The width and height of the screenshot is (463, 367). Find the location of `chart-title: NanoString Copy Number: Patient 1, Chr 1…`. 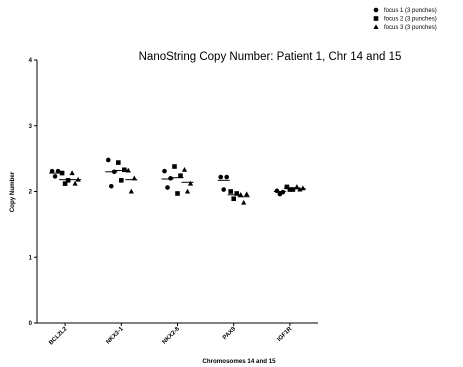

chart-title: NanoString Copy Number: Patient 1, Chr 1… is located at coordinates (270, 57).